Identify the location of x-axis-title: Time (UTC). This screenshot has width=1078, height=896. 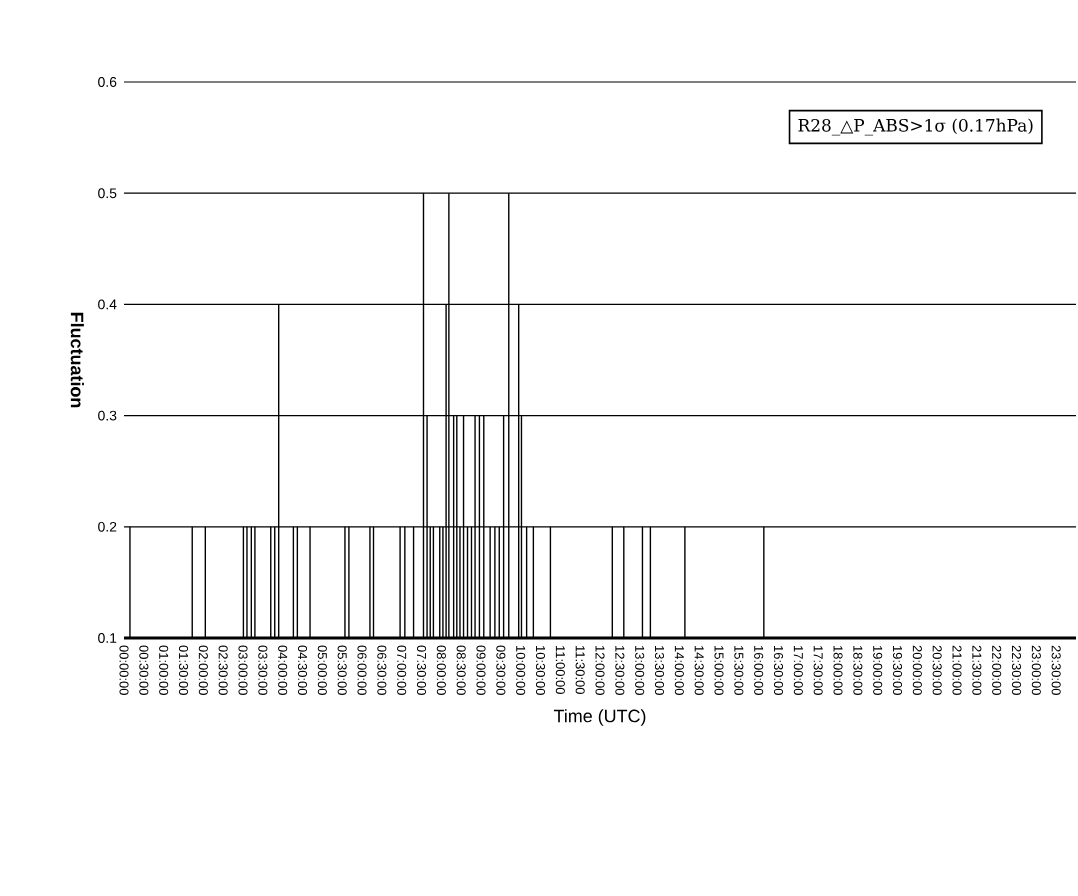
(599, 717).